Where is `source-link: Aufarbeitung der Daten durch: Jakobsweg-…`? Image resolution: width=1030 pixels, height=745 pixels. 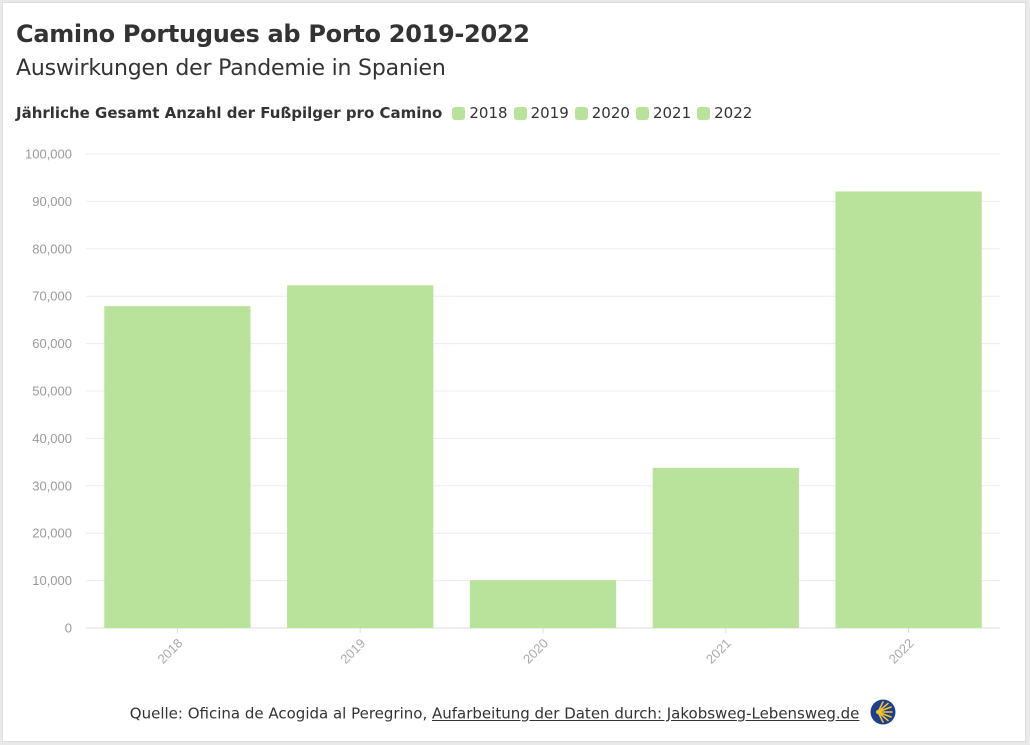
source-link: Aufarbeitung der Daten durch: Jakobsweg-… is located at coordinates (646, 713).